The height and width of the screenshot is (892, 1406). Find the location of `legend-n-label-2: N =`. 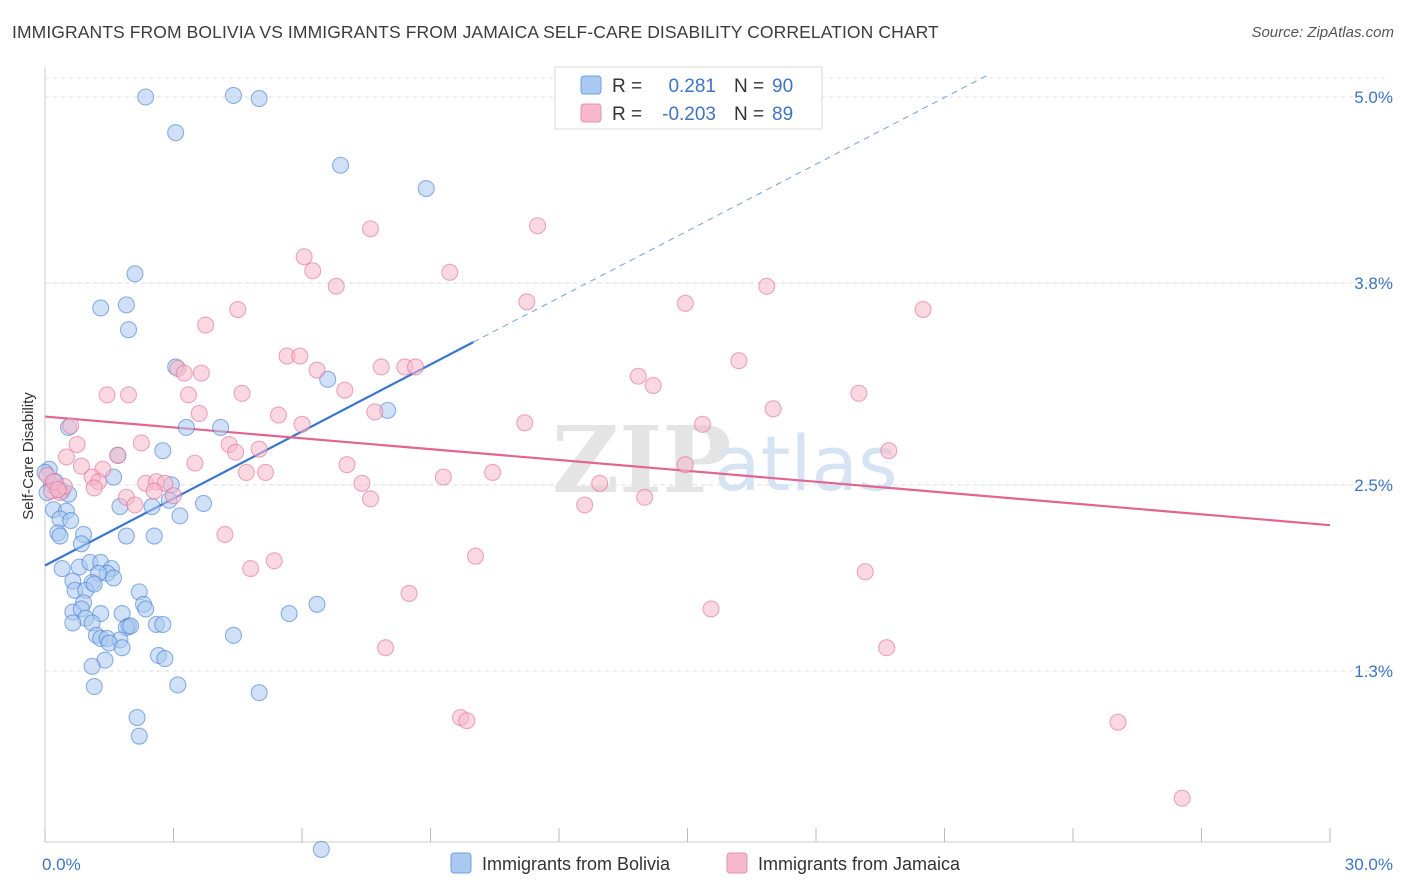

legend-n-label-2: N = is located at coordinates (749, 114).